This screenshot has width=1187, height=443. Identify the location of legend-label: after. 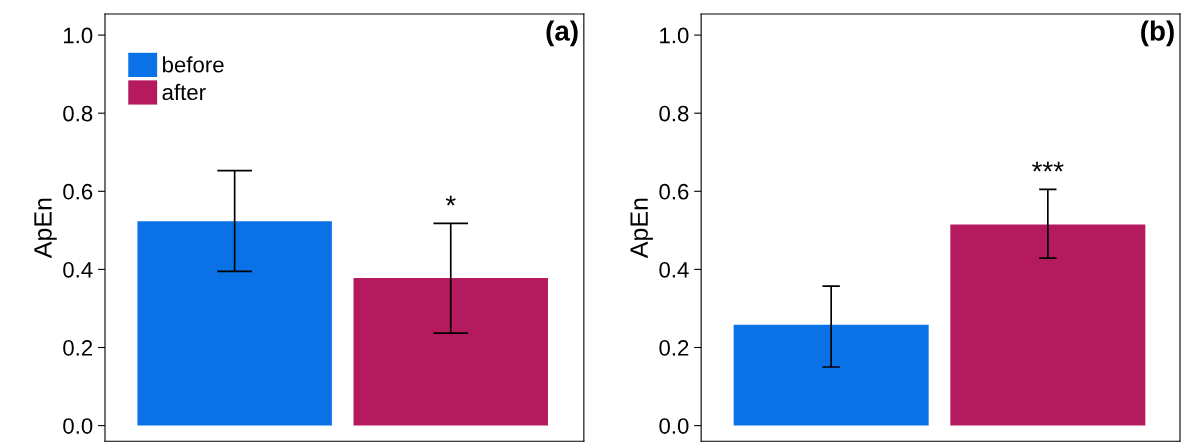
(184, 92).